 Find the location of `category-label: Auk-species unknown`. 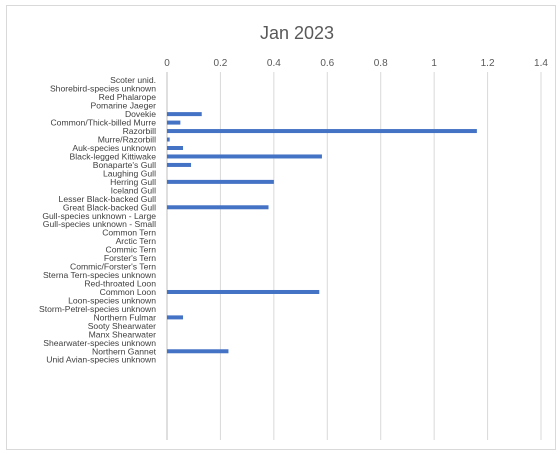

category-label: Auk-species unknown is located at coordinates (114, 148).